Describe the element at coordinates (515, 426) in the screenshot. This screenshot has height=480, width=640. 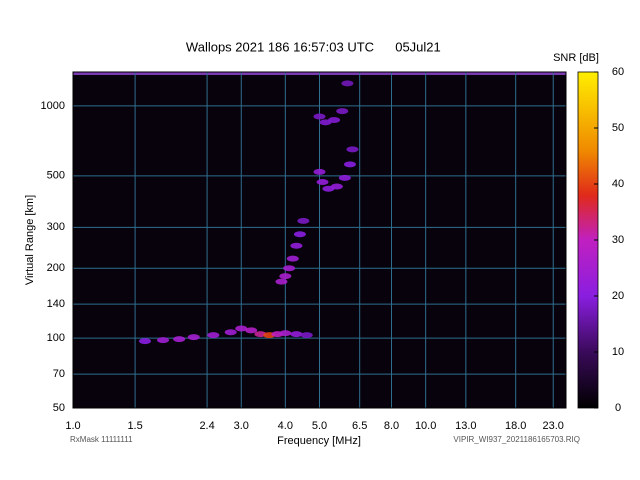
I see `x-tick-label: 18.0` at that location.